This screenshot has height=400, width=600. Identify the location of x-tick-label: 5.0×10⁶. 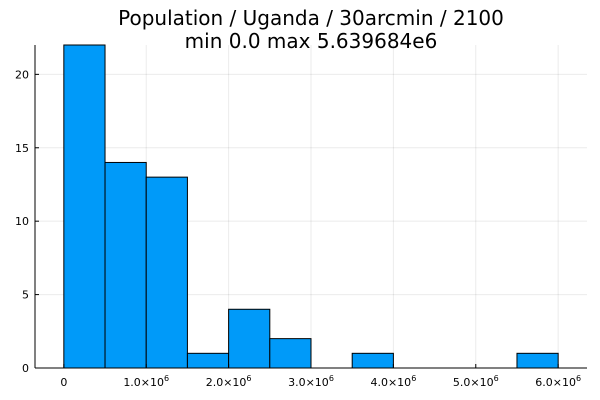
(476, 381).